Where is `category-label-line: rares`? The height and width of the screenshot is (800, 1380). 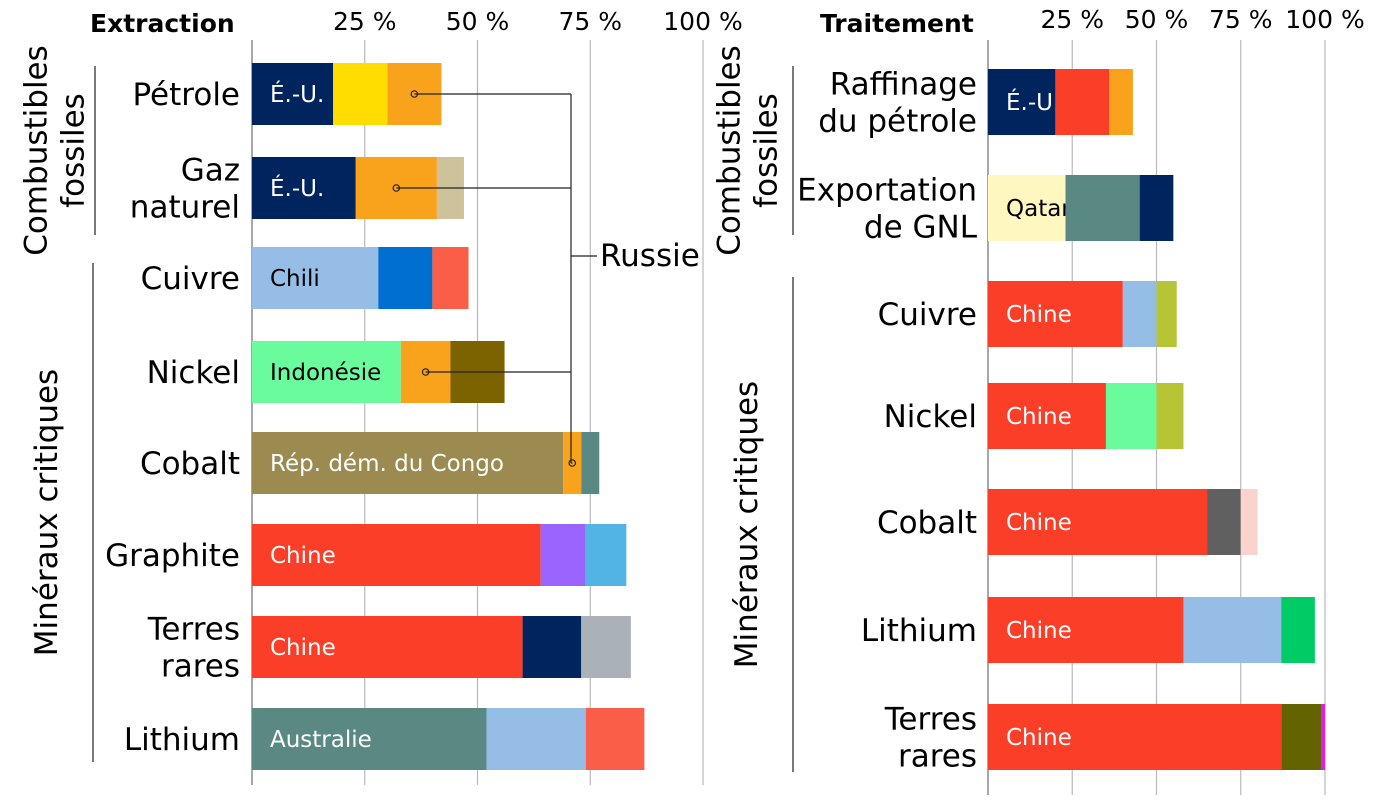
category-label-line: rares is located at coordinates (937, 757).